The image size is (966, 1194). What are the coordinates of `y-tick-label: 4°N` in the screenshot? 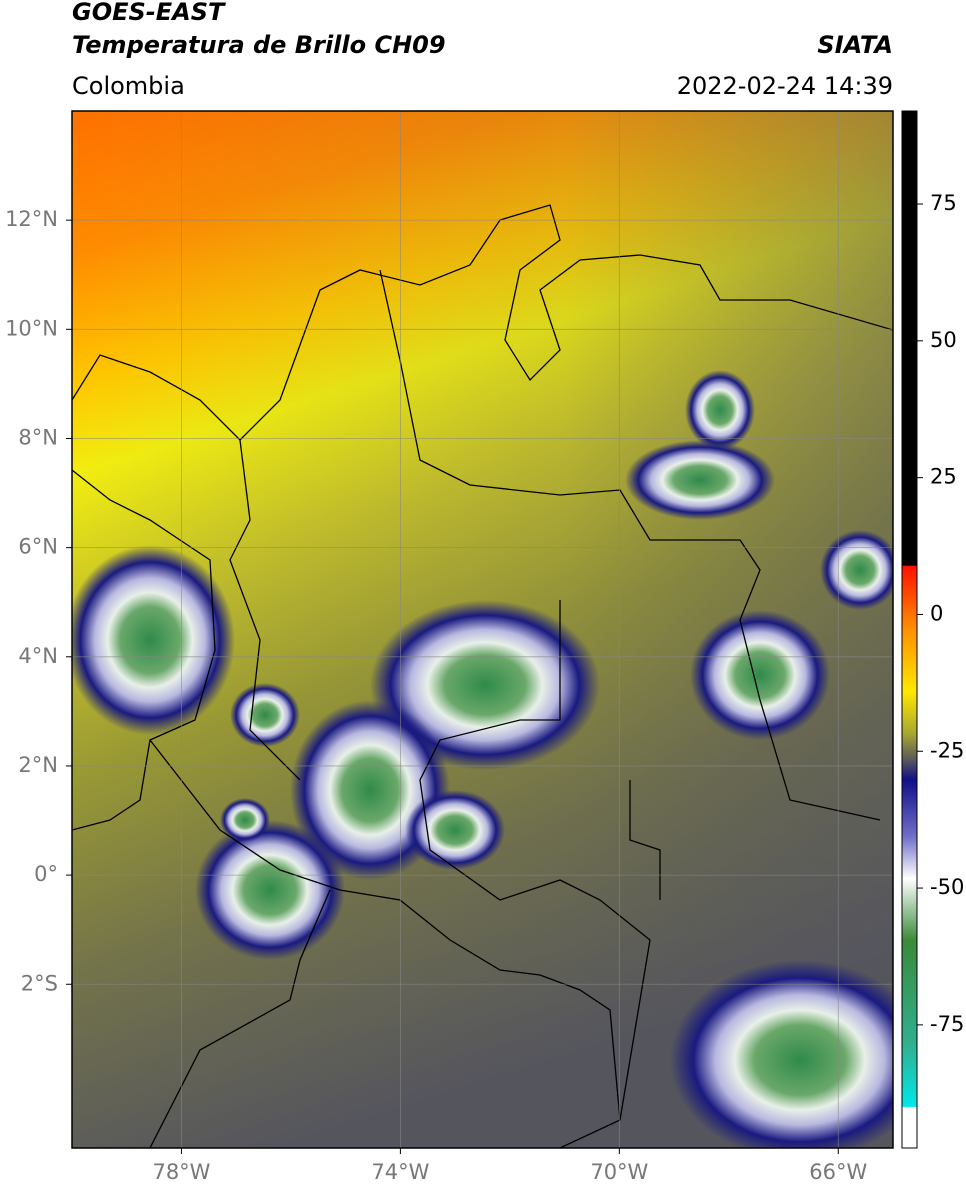 It's located at (38, 656).